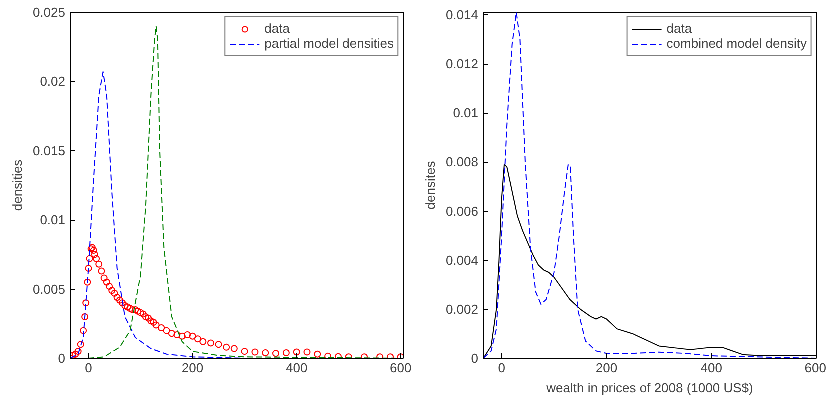 The width and height of the screenshot is (826, 403). What do you see at coordinates (53, 82) in the screenshot?
I see `y-tick-label: 0.02` at bounding box center [53, 82].